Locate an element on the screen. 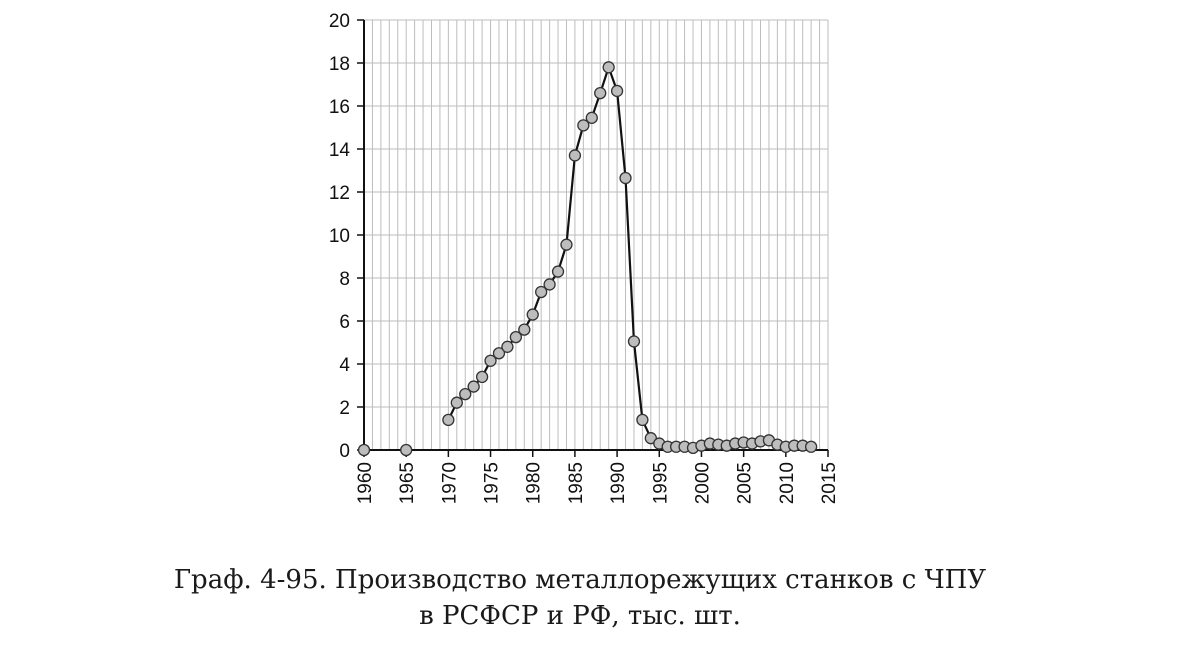 Image resolution: width=1200 pixels, height=655 pixels. x-tick-label: 1980 is located at coordinates (534, 483).